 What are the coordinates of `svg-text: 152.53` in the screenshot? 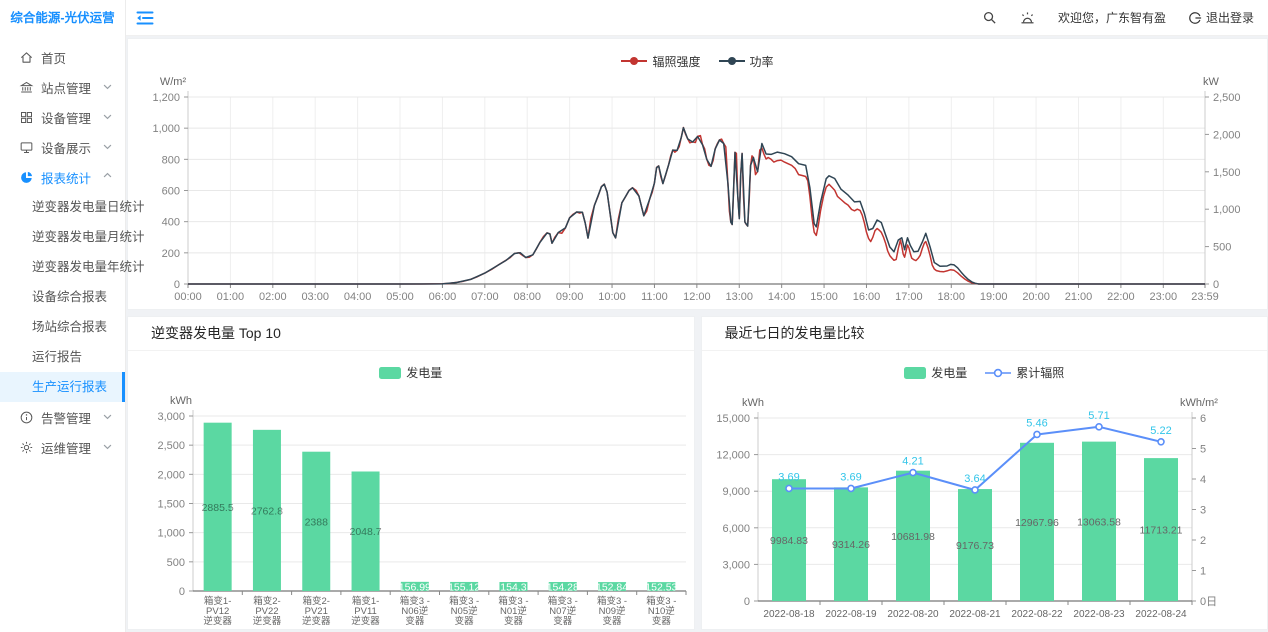 It's located at (661, 588).